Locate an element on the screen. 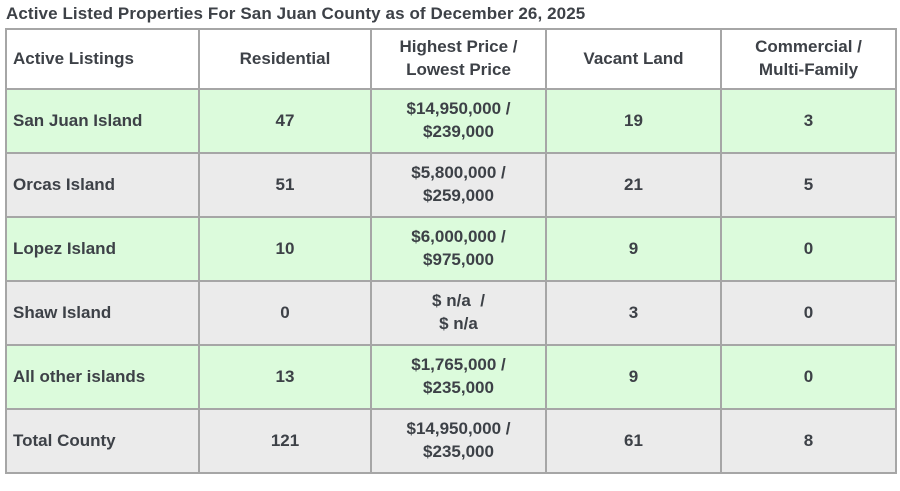 This screenshot has width=900, height=491. table-row-shaw-island: Shaw Island 0 $ n/a / $ n/a 3 0 is located at coordinates (451, 313).